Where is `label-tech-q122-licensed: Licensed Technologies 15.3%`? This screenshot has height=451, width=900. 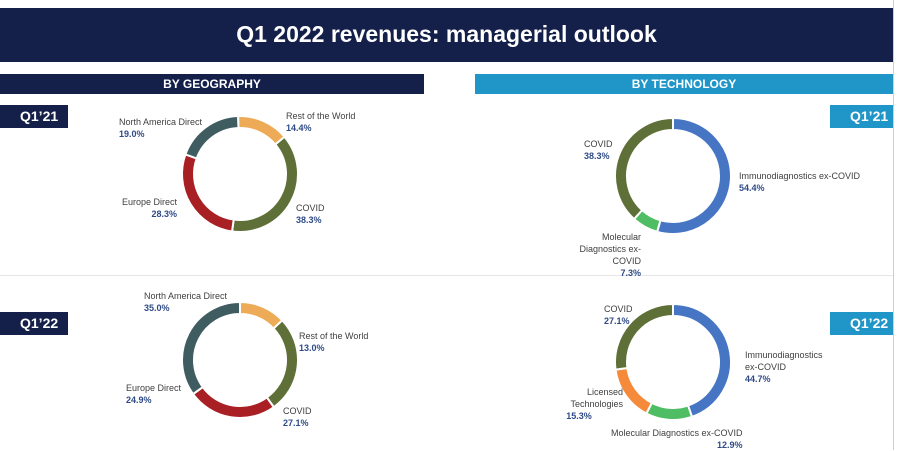
label-tech-q122-licensed: Licensed Technologies 15.3% is located at coordinates (594, 404).